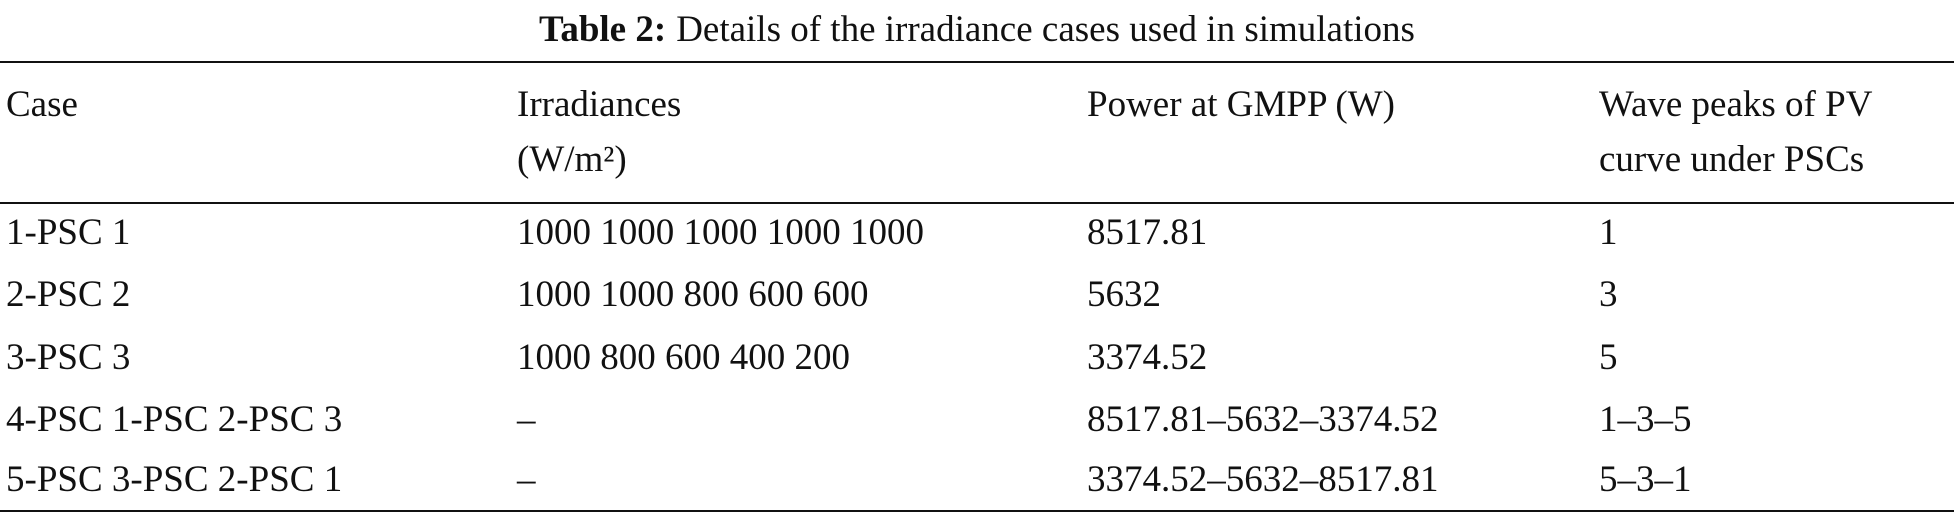  I want to click on table-cell: 3, so click(1608, 294).